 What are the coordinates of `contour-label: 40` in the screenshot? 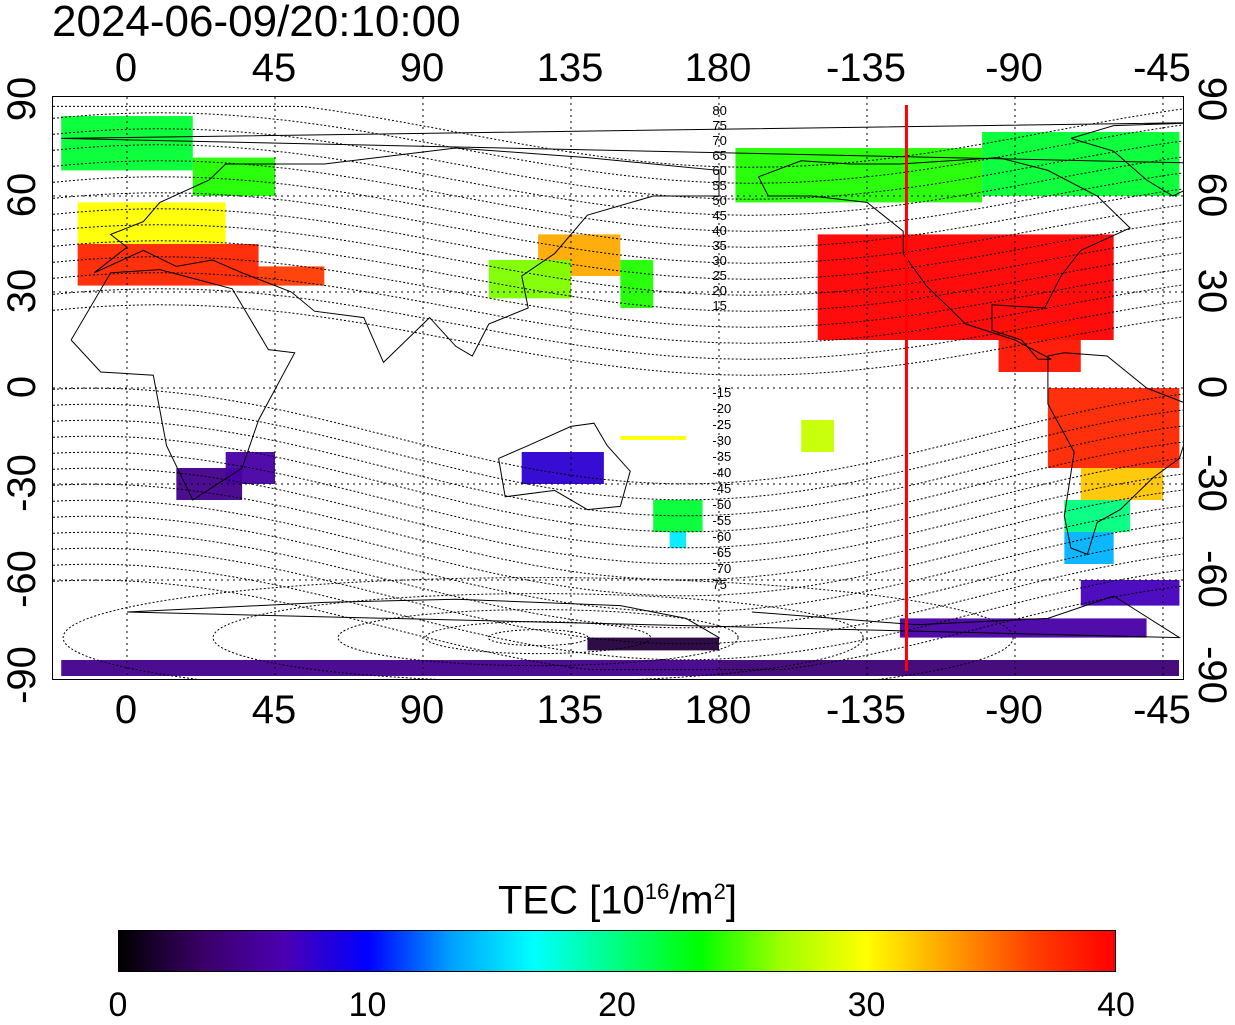 It's located at (719, 230).